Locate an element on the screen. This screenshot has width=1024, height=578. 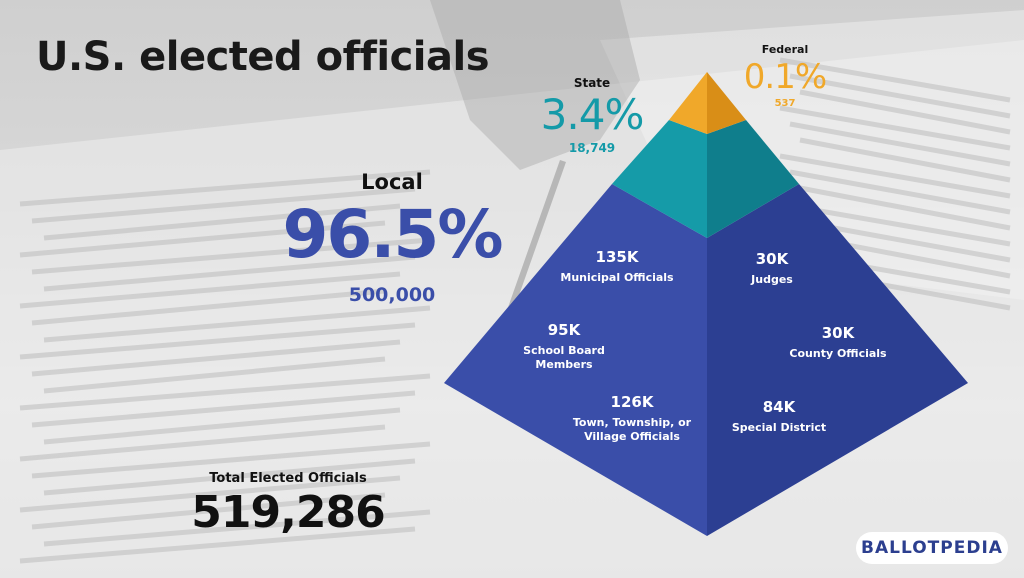
town-township-village-value: 126K is located at coordinates (632, 402).